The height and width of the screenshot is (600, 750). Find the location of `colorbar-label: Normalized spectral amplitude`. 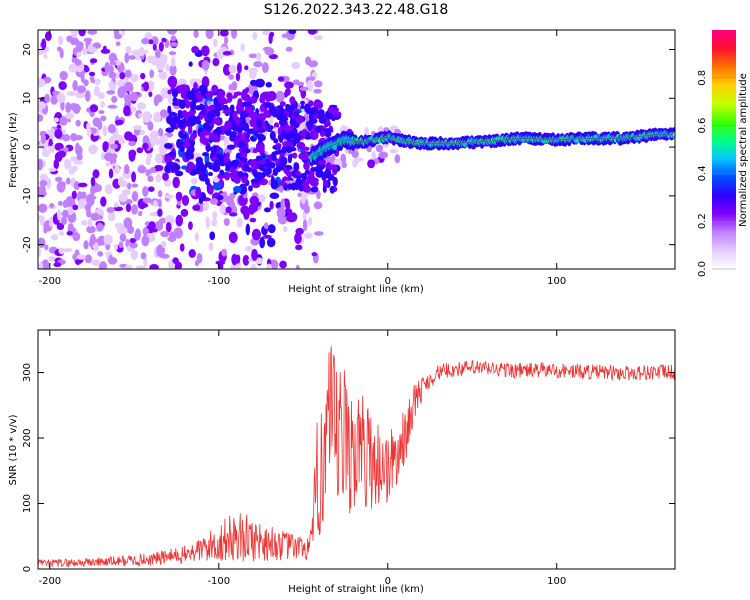

colorbar-label: Normalized spectral amplitude is located at coordinates (743, 150).